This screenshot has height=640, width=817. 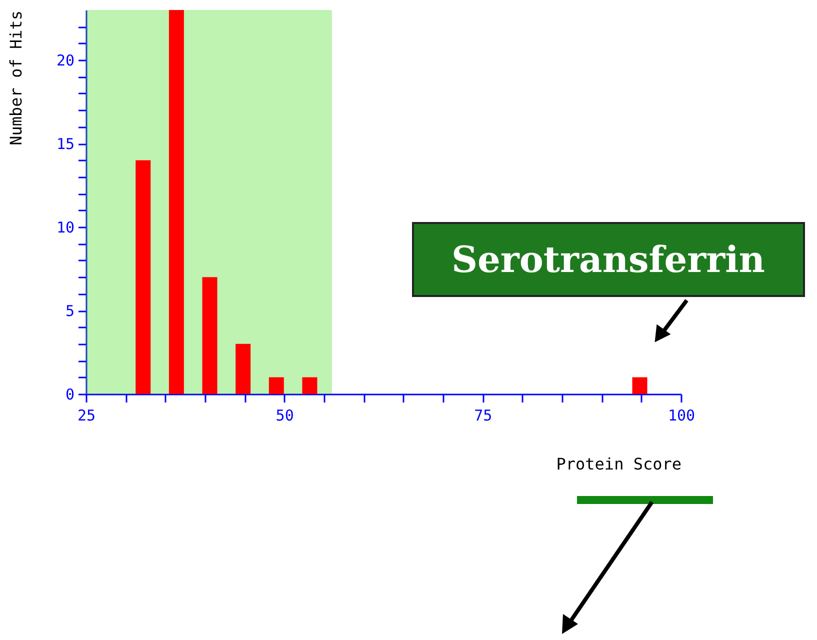 What do you see at coordinates (65, 144) in the screenshot?
I see `y-tick-label: 15` at bounding box center [65, 144].